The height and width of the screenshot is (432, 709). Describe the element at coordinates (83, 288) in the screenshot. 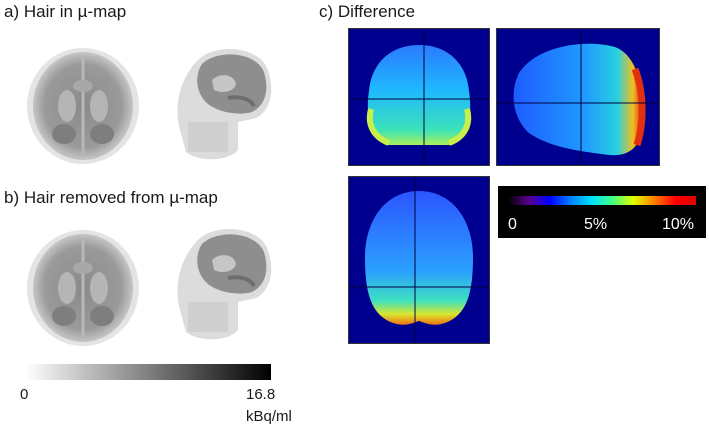

I see `axial-pet-image-b` at that location.